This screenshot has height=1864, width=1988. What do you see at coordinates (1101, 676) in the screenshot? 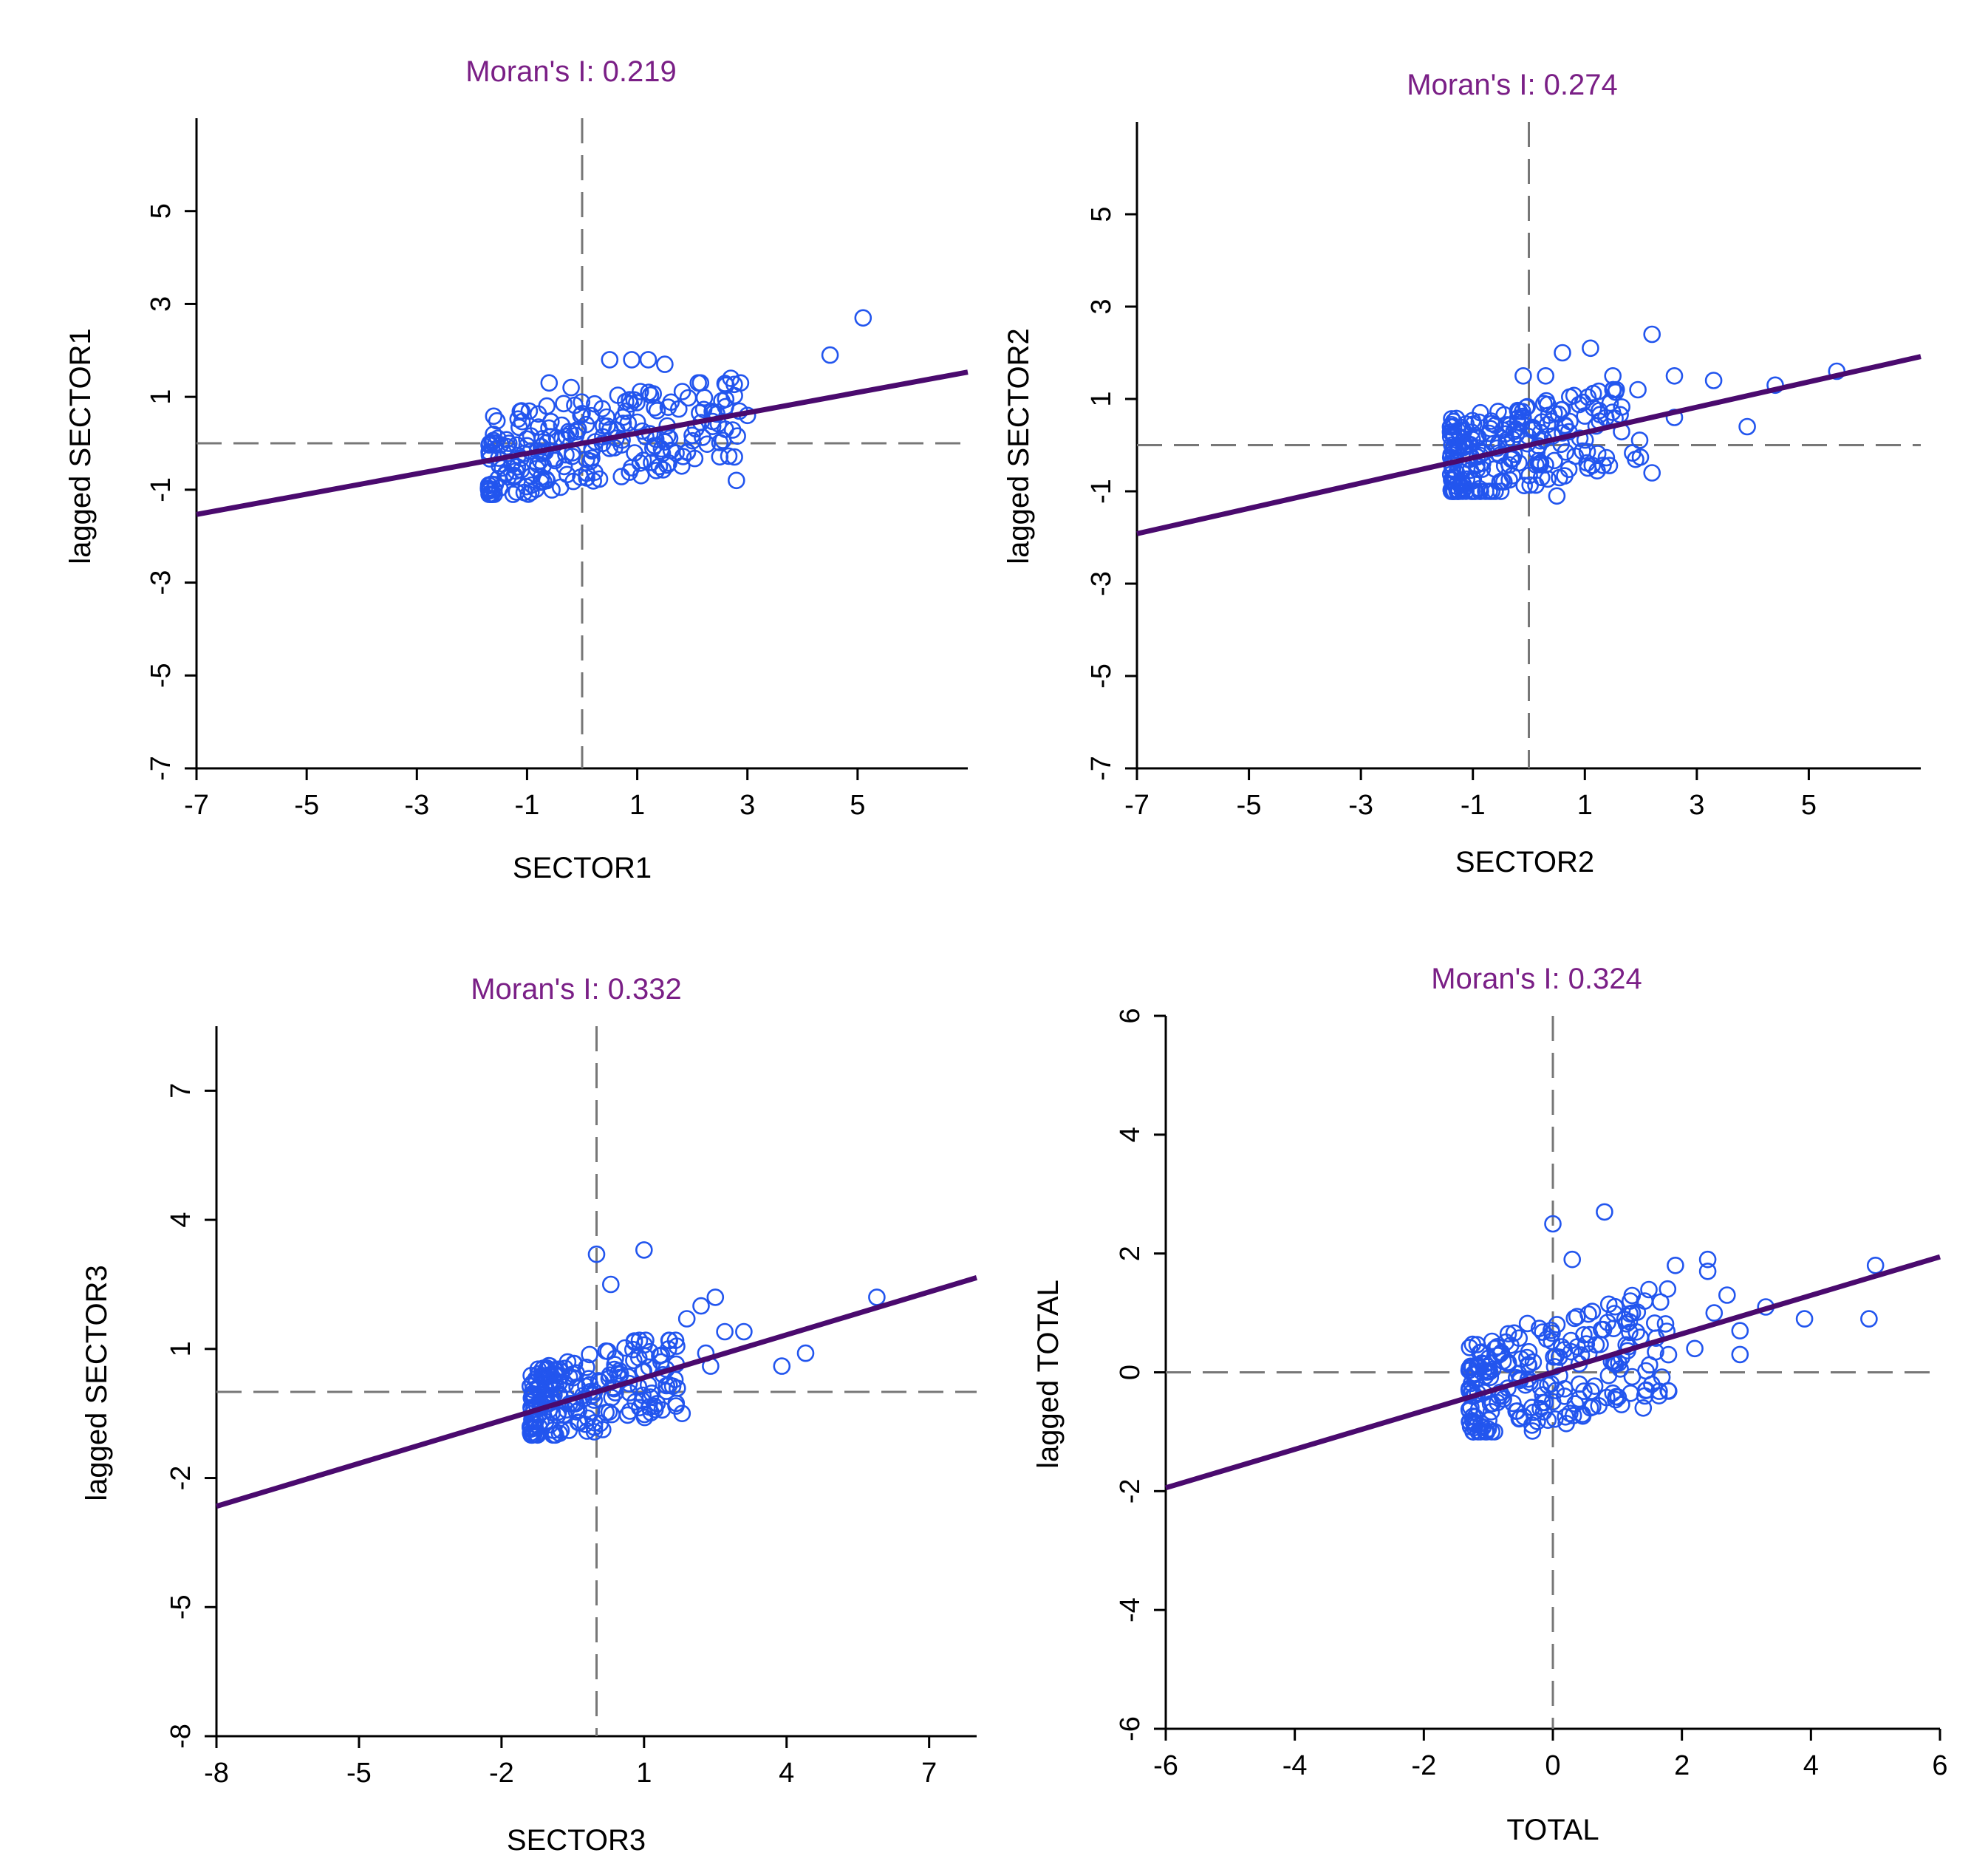
I see `y-tick-label: -5` at bounding box center [1101, 676].